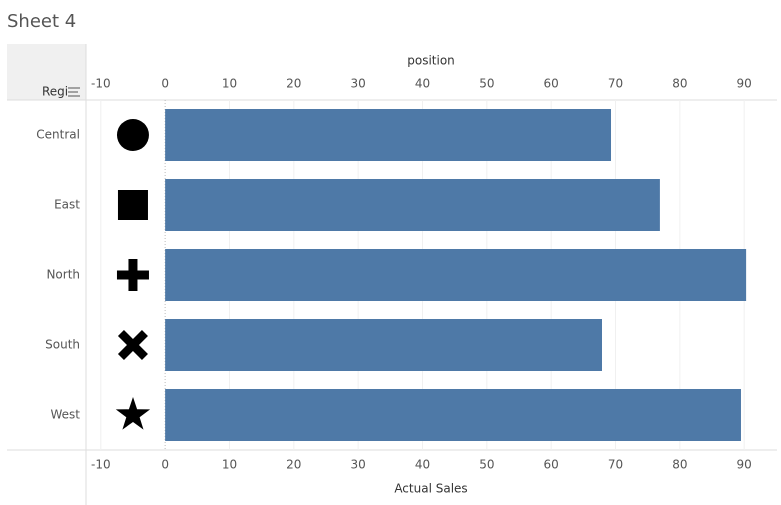 The height and width of the screenshot is (505, 781). What do you see at coordinates (422, 84) in the screenshot?
I see `top-tick-label: 40` at bounding box center [422, 84].